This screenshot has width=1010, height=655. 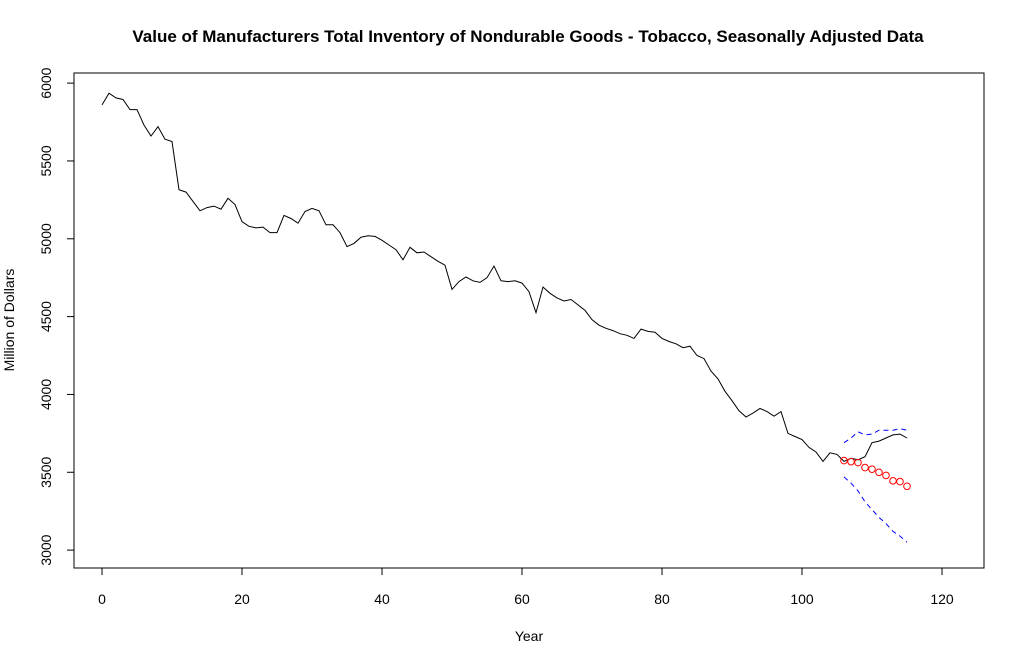 What do you see at coordinates (382, 599) in the screenshot?
I see `x-tick-label: 40` at bounding box center [382, 599].